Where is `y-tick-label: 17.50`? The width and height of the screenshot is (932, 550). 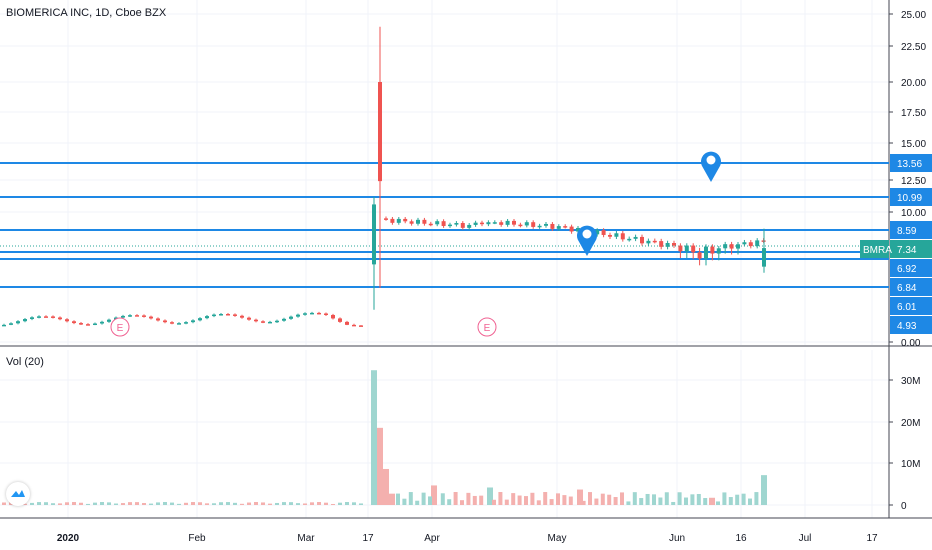
y-tick-label: 17.50 is located at coordinates (913, 113).